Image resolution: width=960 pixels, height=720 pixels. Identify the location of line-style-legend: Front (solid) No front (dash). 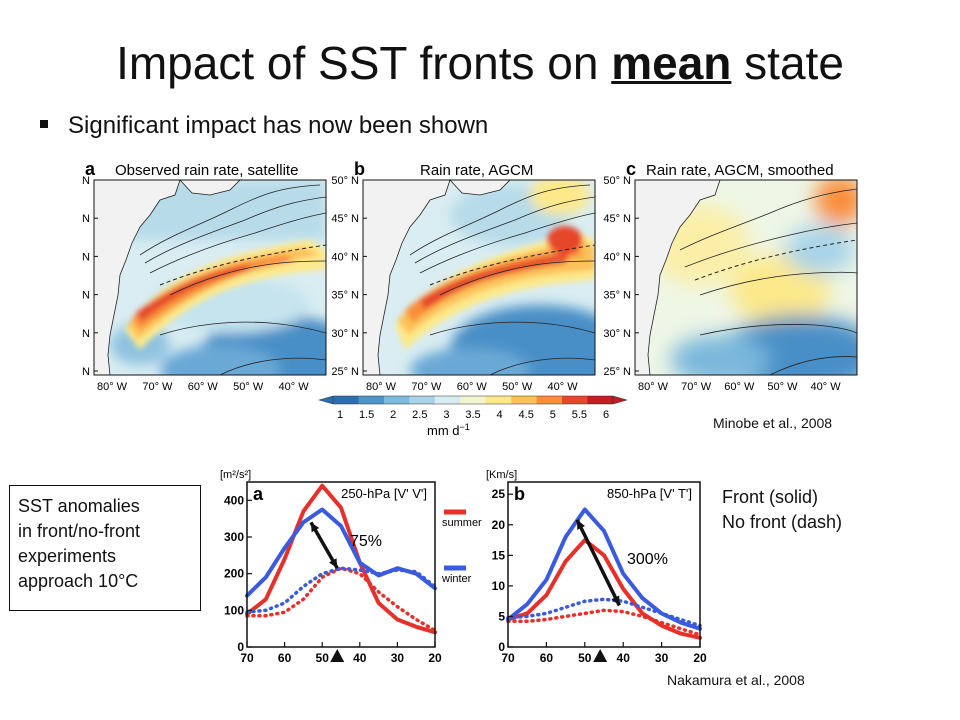
(782, 510).